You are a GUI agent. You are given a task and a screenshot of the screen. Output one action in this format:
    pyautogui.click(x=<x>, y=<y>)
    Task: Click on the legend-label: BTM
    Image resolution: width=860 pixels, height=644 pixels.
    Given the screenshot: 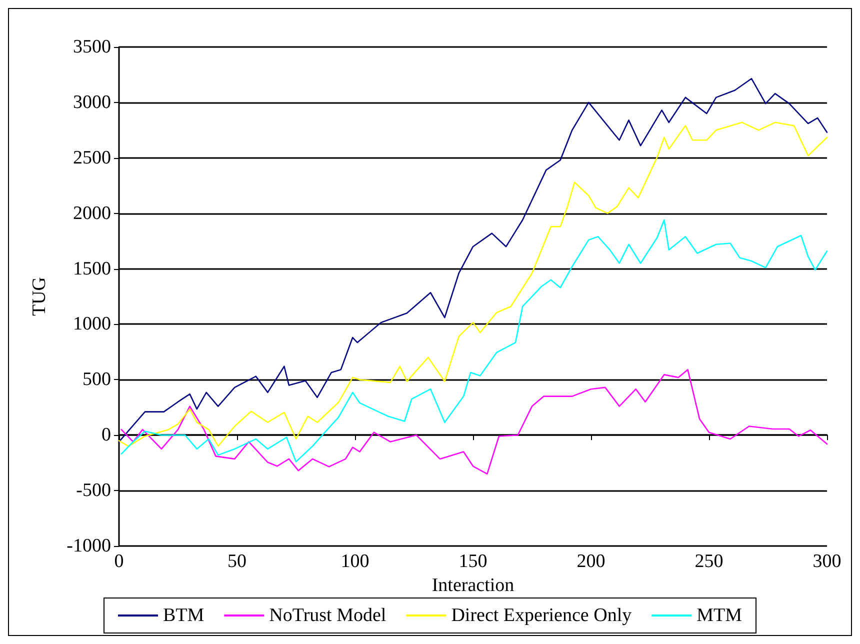 What is the action you would take?
    pyautogui.click(x=183, y=615)
    